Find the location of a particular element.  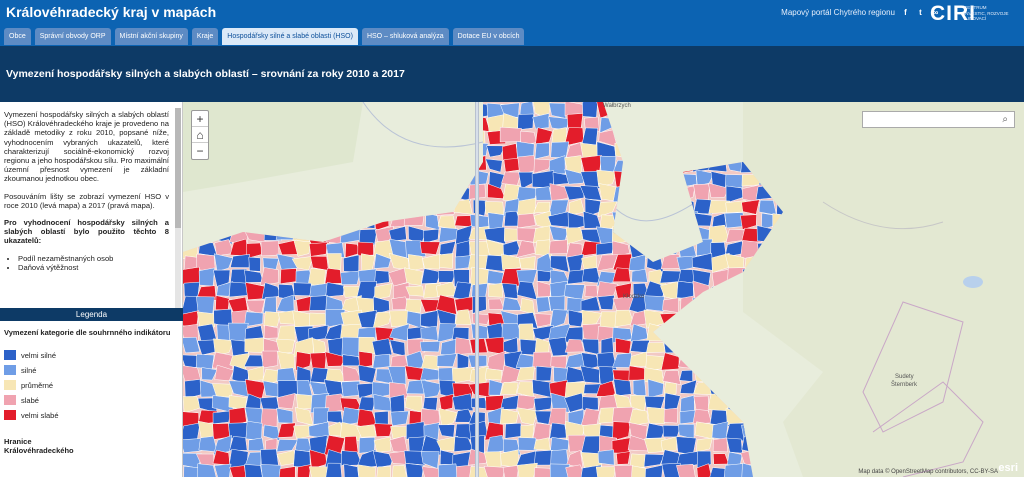

home-button: ⌂ is located at coordinates (200, 135).